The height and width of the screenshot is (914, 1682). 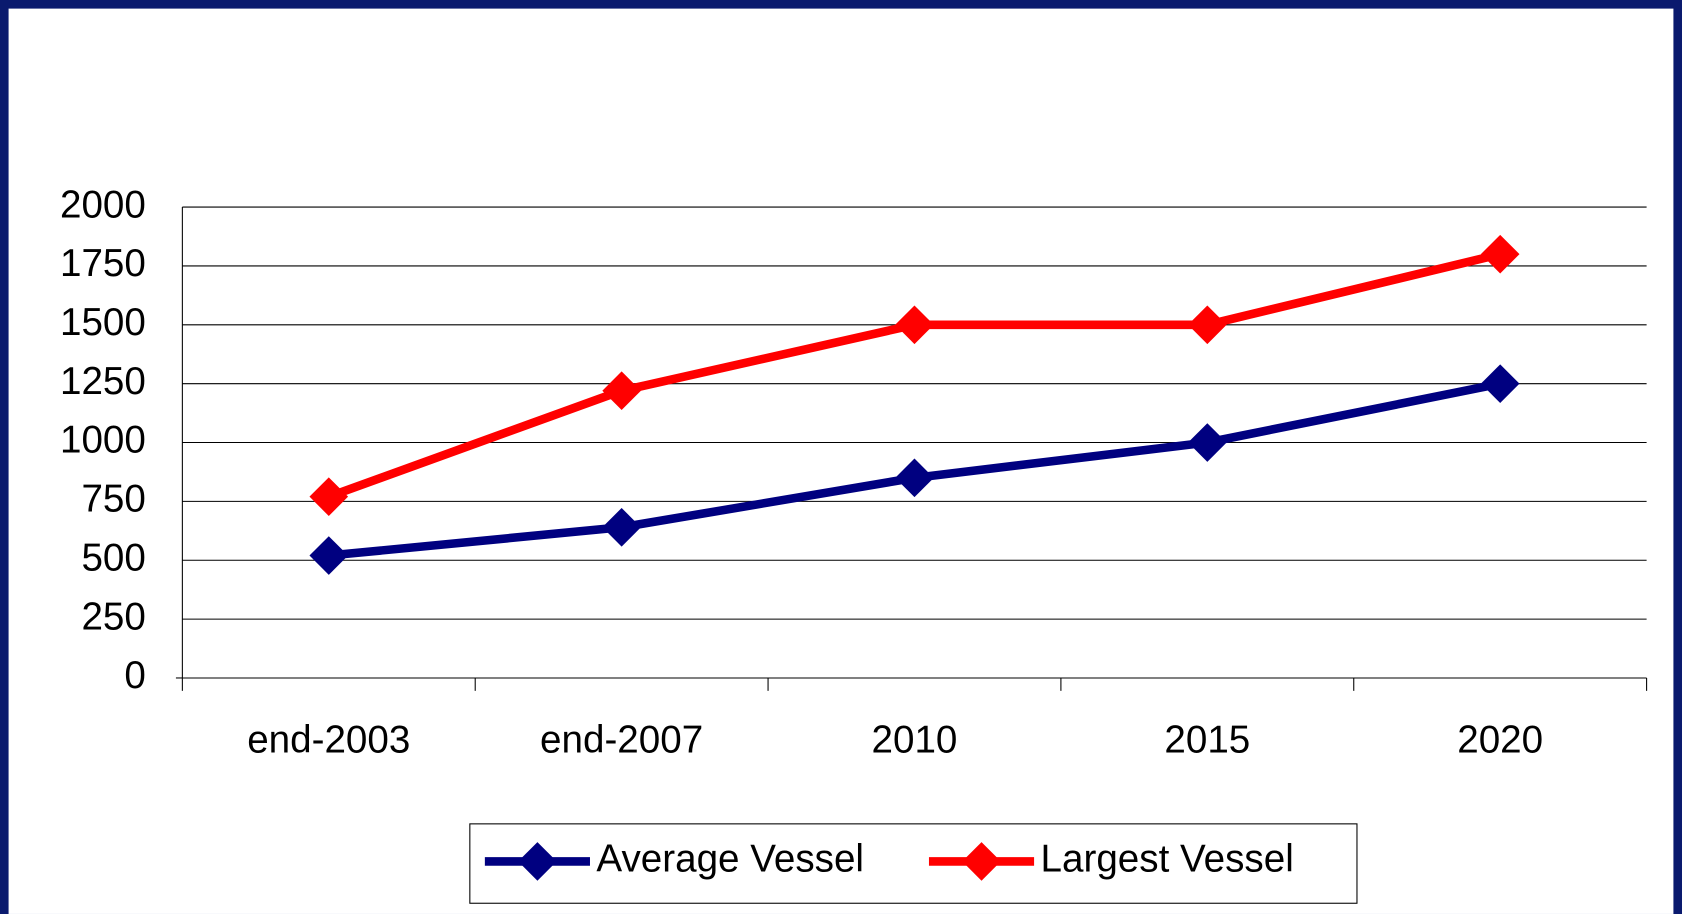 What do you see at coordinates (1500, 740) in the screenshot?
I see `x-tick-label: 2020` at bounding box center [1500, 740].